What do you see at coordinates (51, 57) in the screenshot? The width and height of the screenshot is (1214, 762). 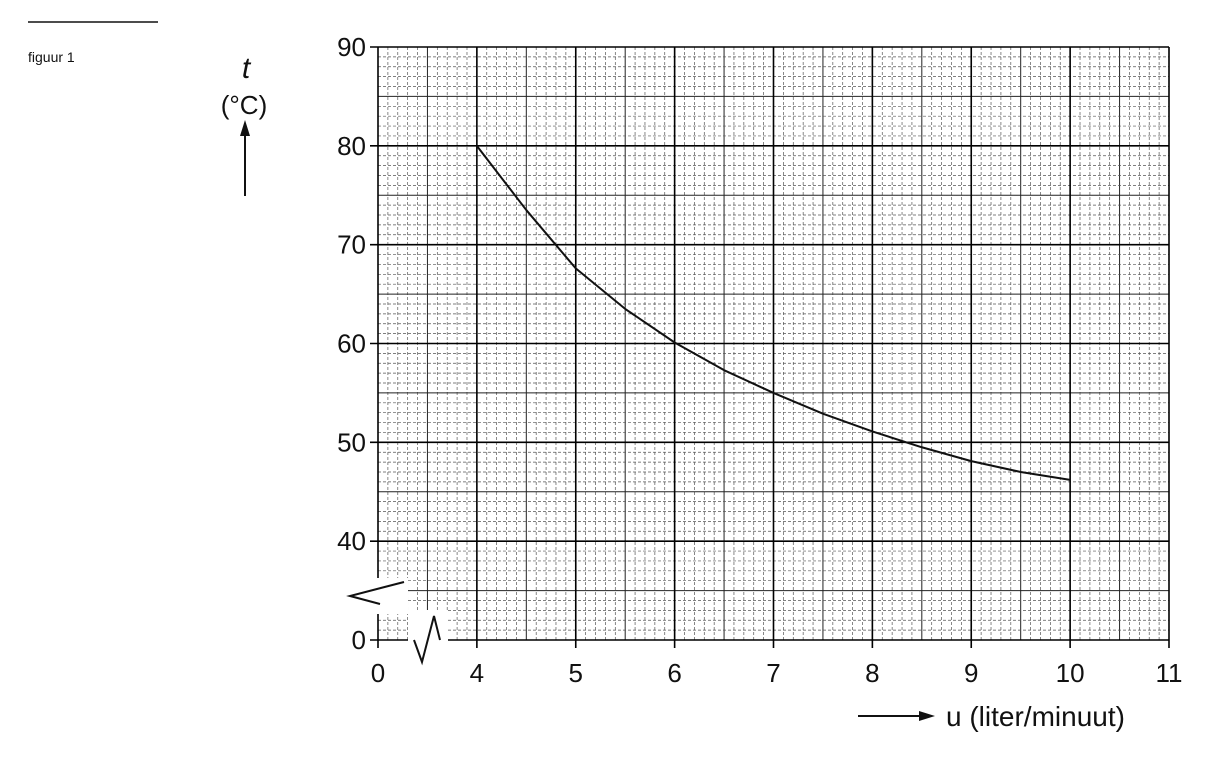 I see `figure-label: figuur 1` at bounding box center [51, 57].